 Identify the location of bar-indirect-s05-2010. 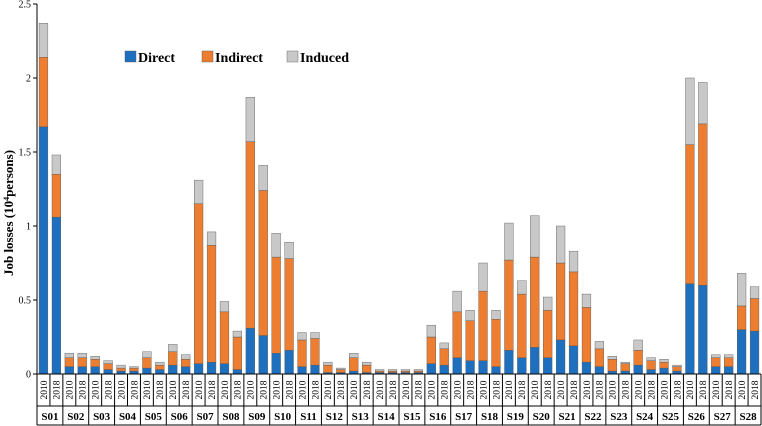
(147, 363).